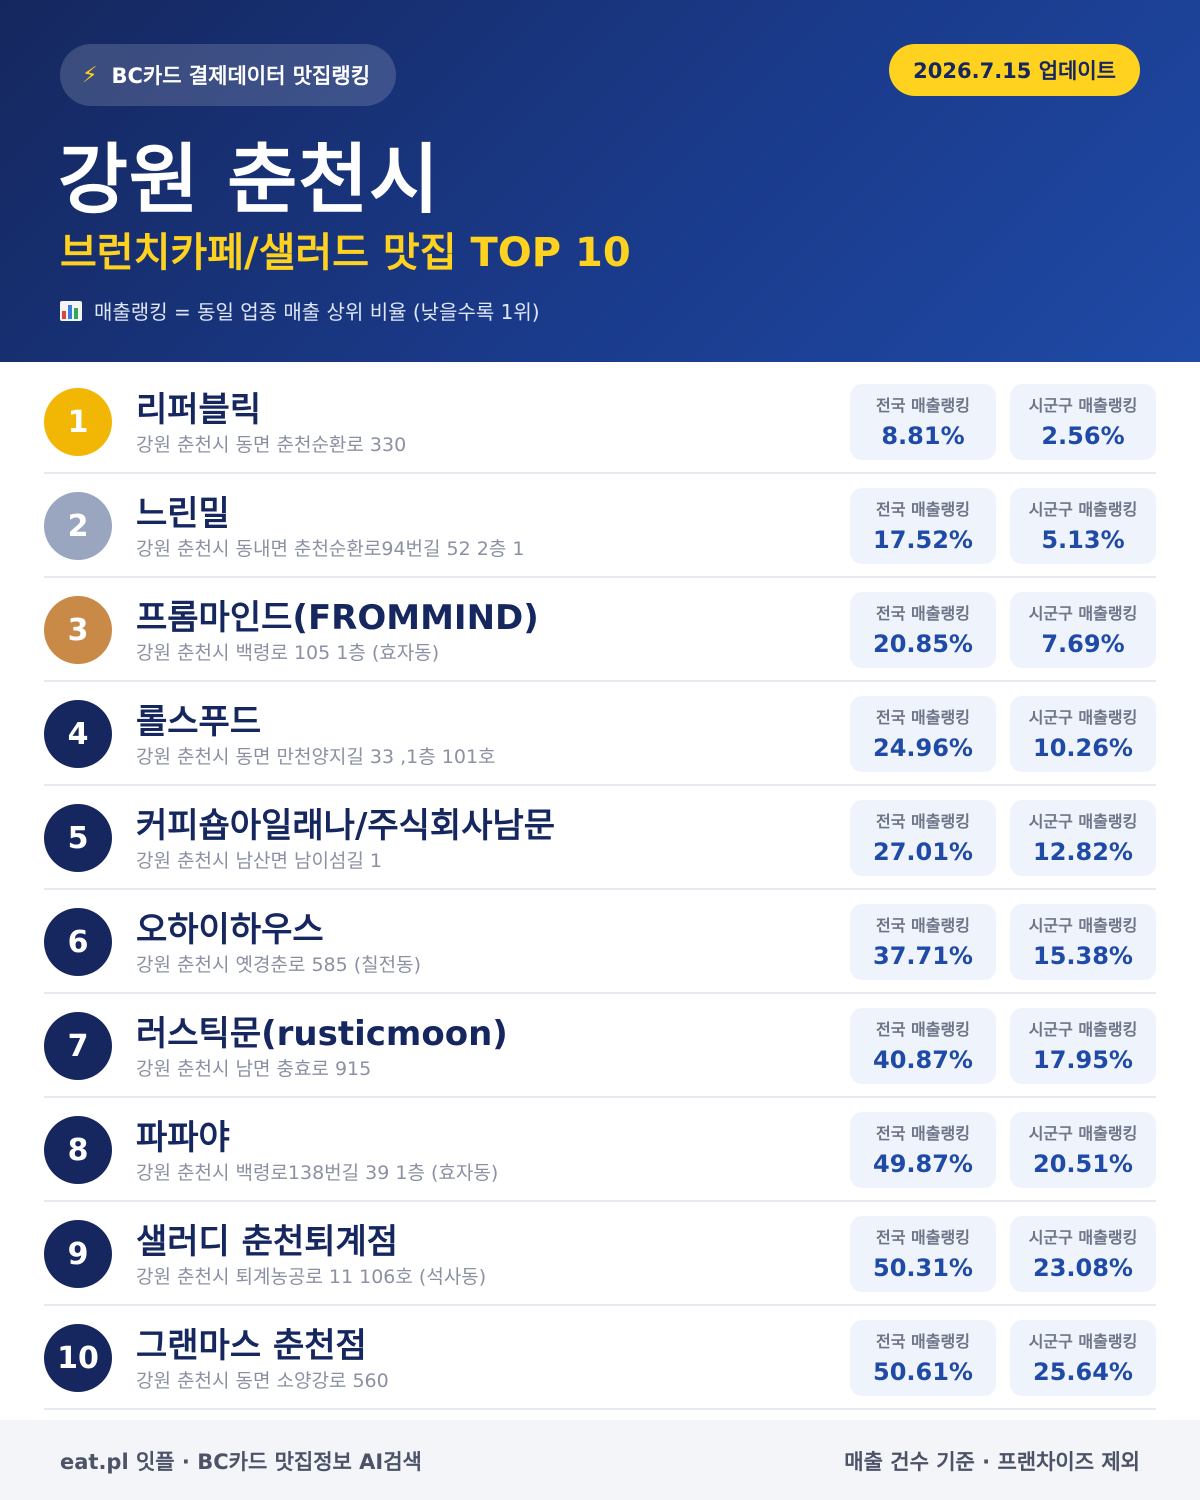  I want to click on local-ranking-box: 시군구 매출랭킹 7.69%, so click(1083, 630).